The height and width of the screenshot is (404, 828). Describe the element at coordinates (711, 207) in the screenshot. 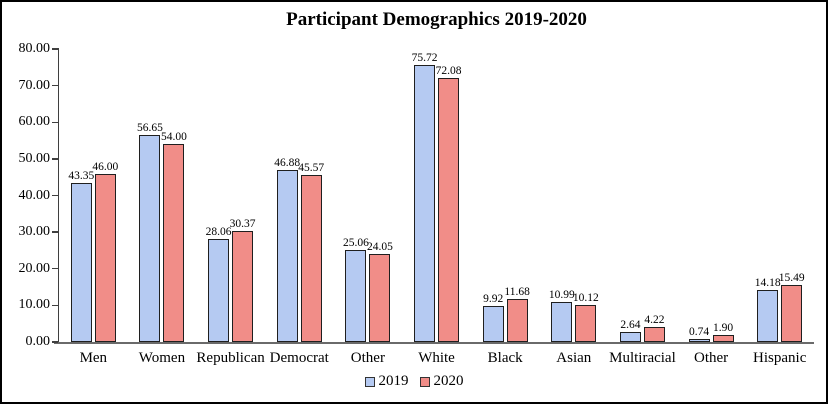

I see `bar-group: 0.74 1.90 Other` at that location.